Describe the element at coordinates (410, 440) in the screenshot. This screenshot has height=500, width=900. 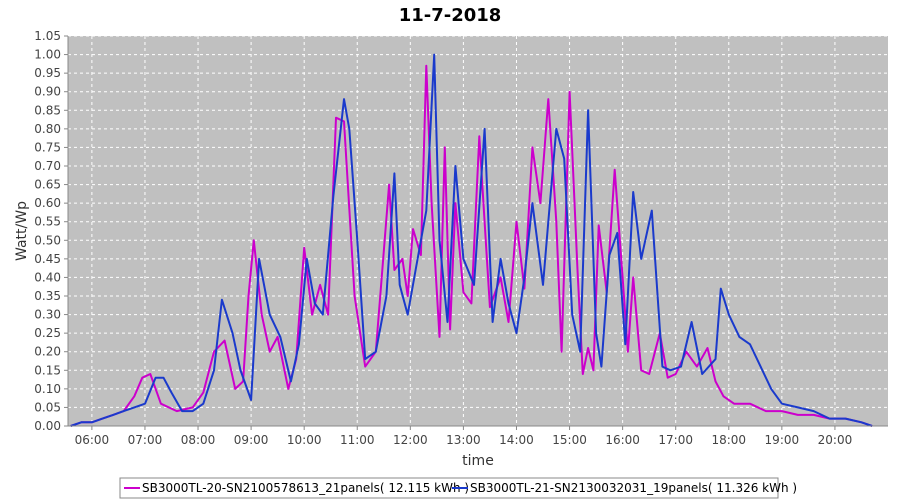
I see `x-tick-label: 12:00` at that location.